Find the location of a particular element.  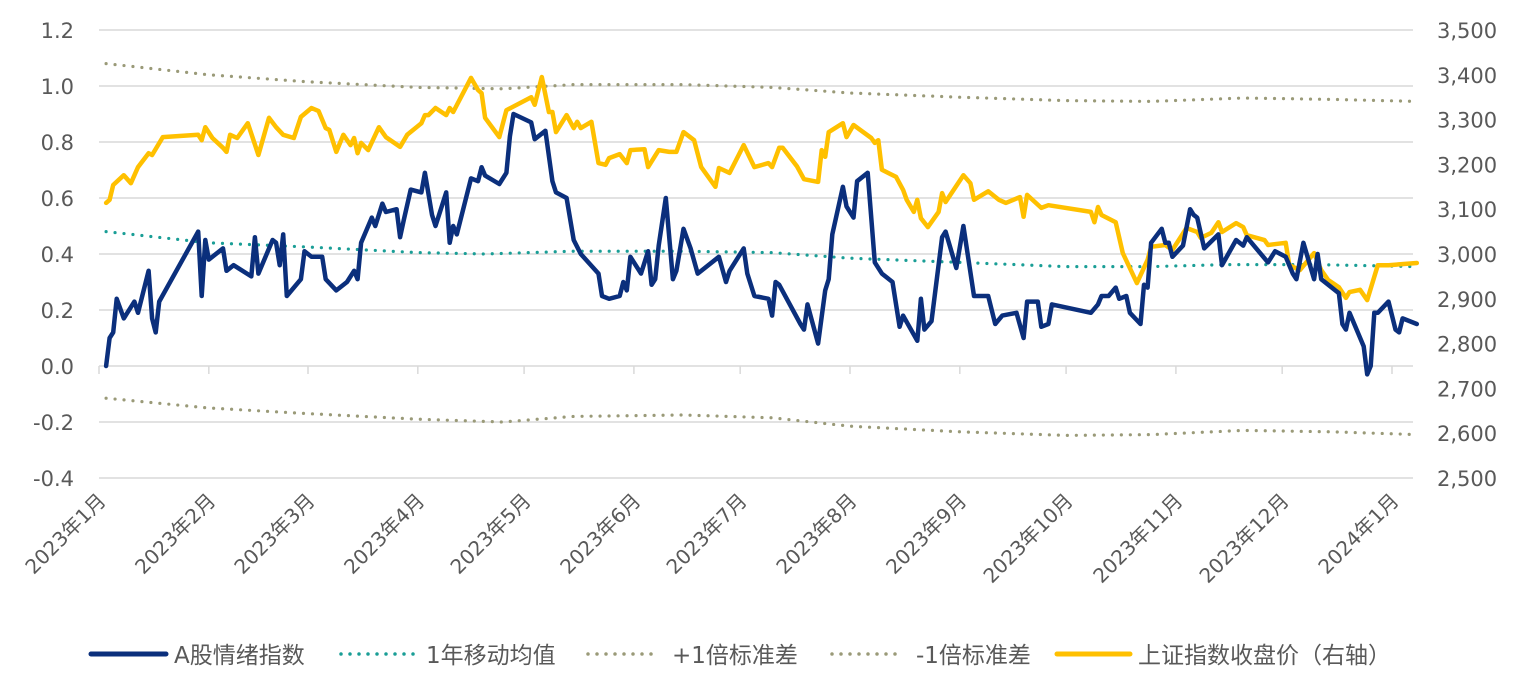

right-y-tick-label: 3,100 is located at coordinates (1467, 210).